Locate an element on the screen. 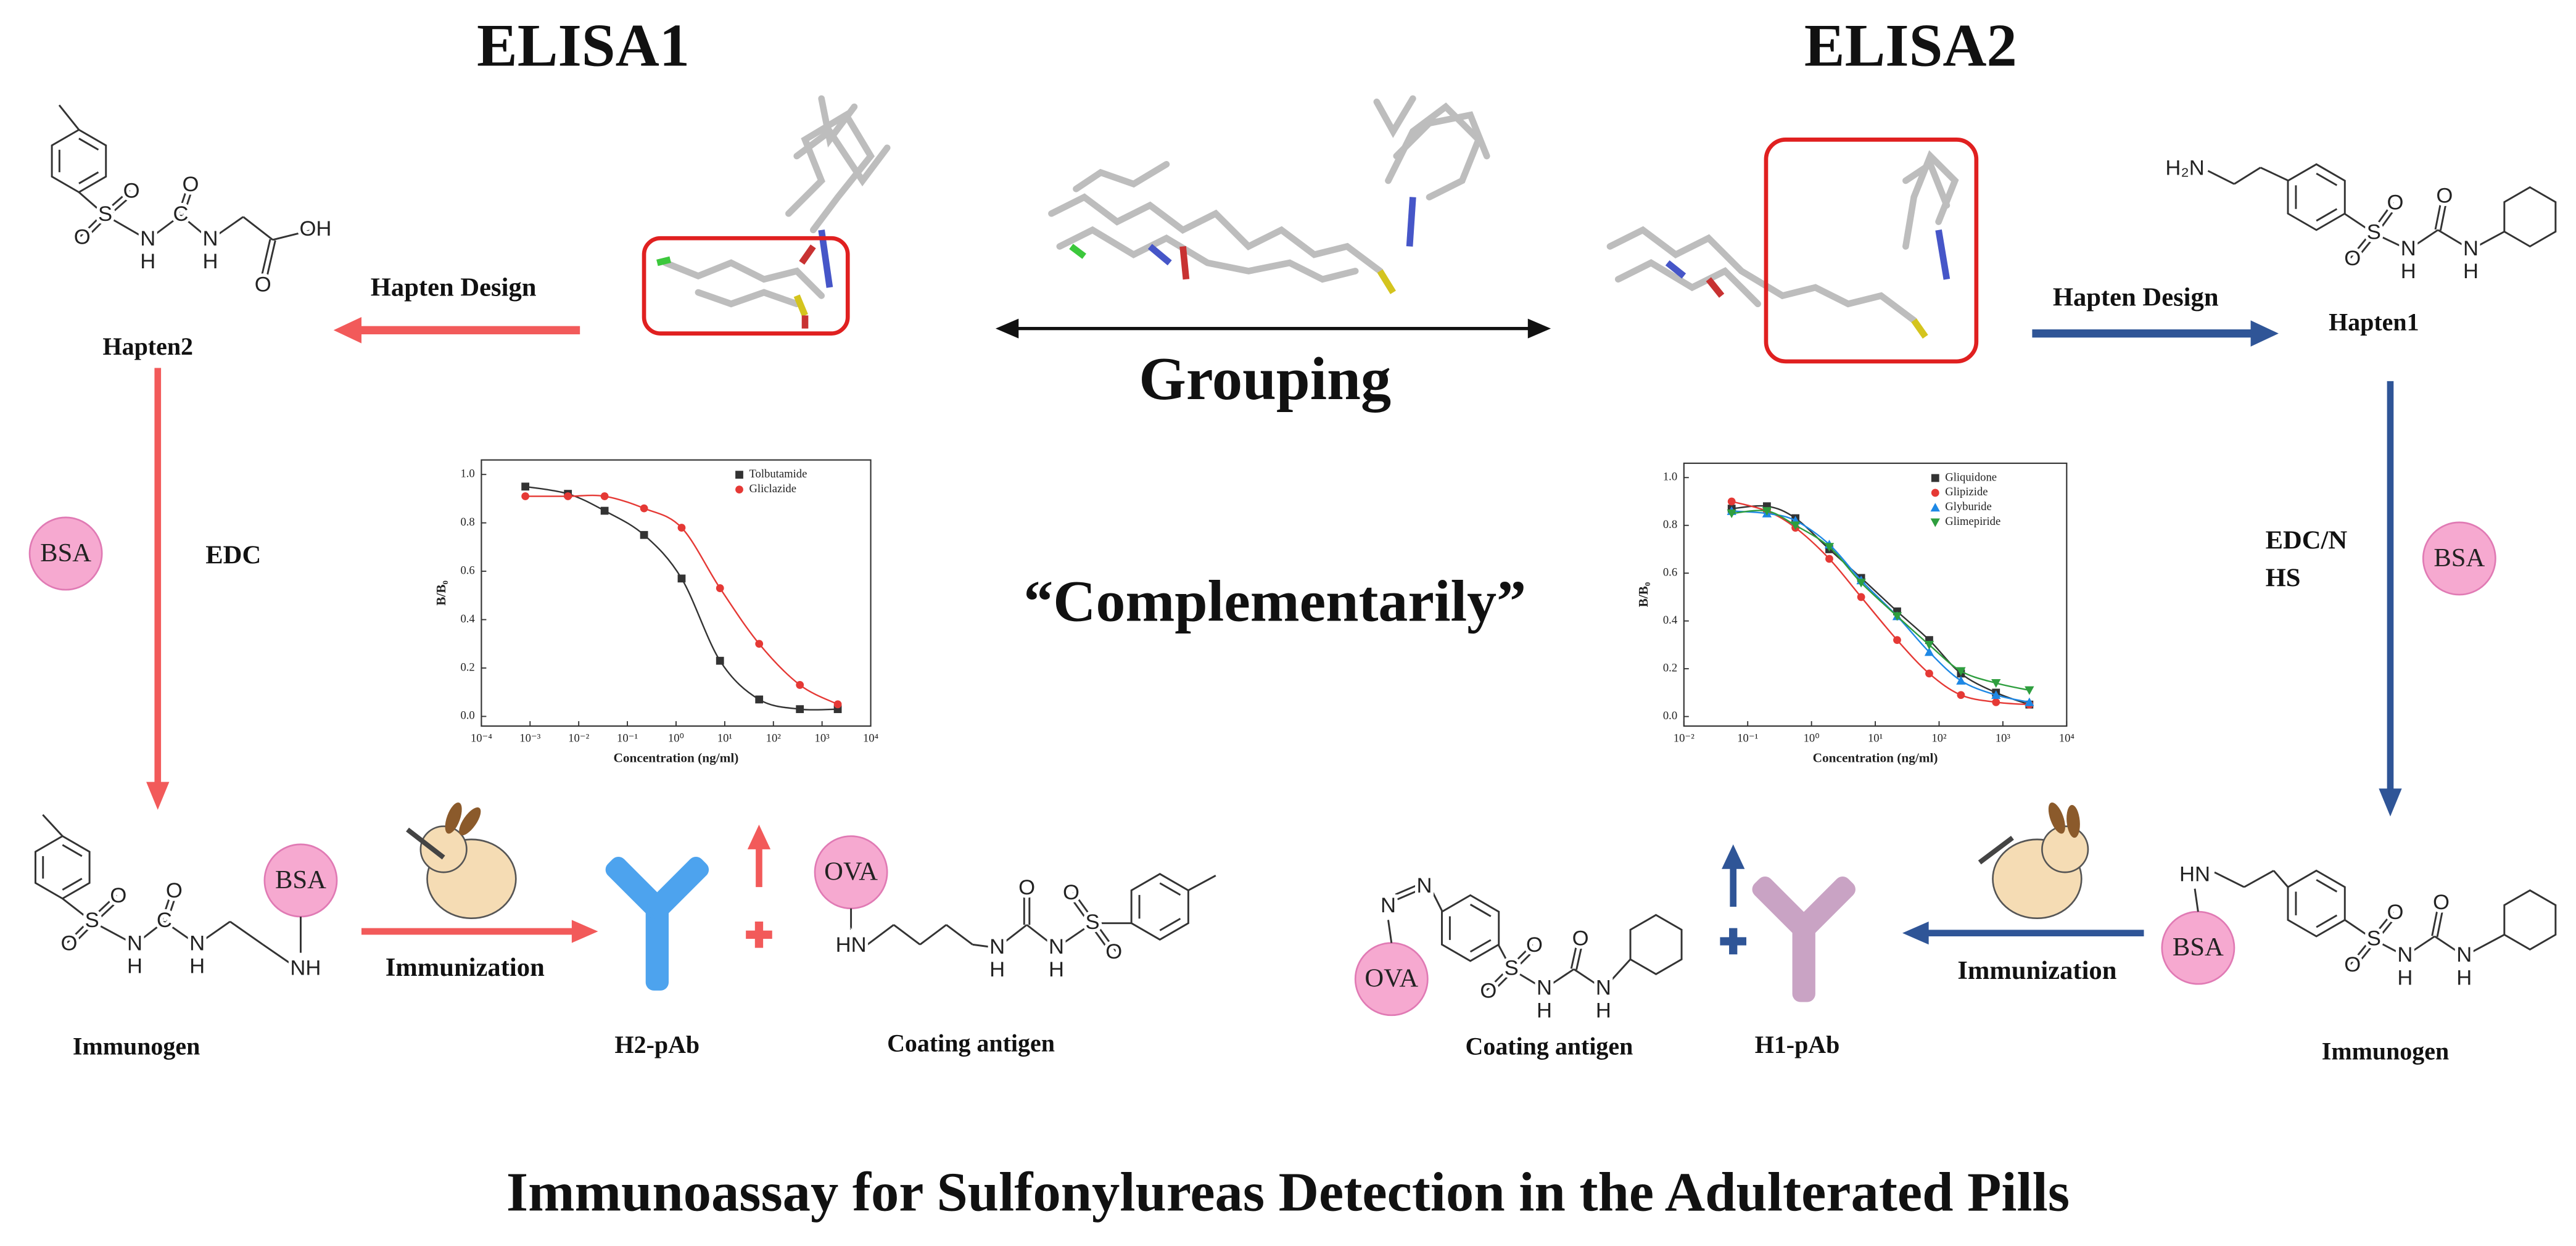  antibody-stem is located at coordinates (1803, 961).